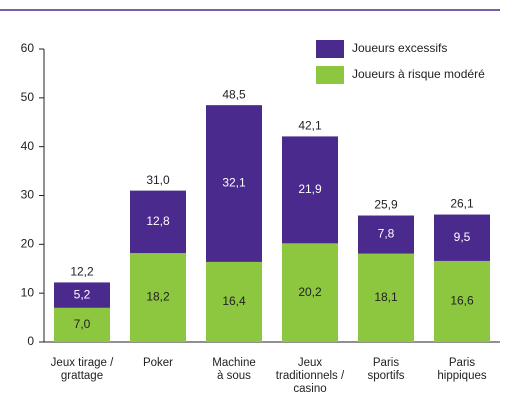 This screenshot has width=506, height=420. What do you see at coordinates (310, 126) in the screenshot?
I see `total-label: 42,1` at bounding box center [310, 126].